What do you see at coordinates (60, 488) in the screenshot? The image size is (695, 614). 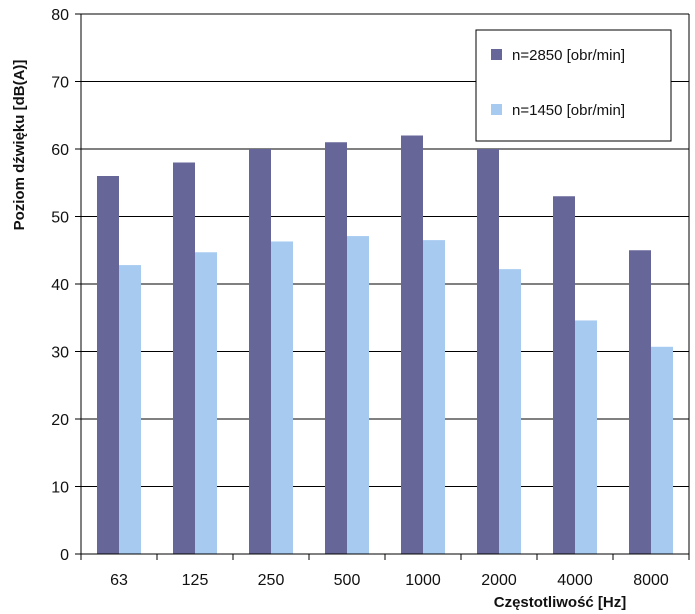 I see `y-tick-label: 10` at bounding box center [60, 488].